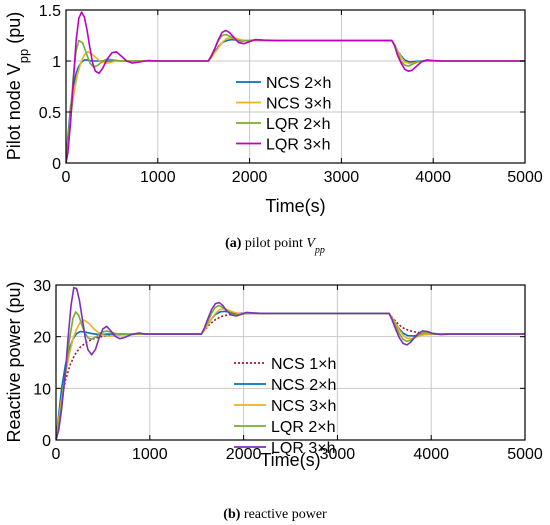 Image resolution: width=550 pixels, height=525 pixels. I want to click on figure-caption: (a) pilot point Vpp, so click(275, 246).